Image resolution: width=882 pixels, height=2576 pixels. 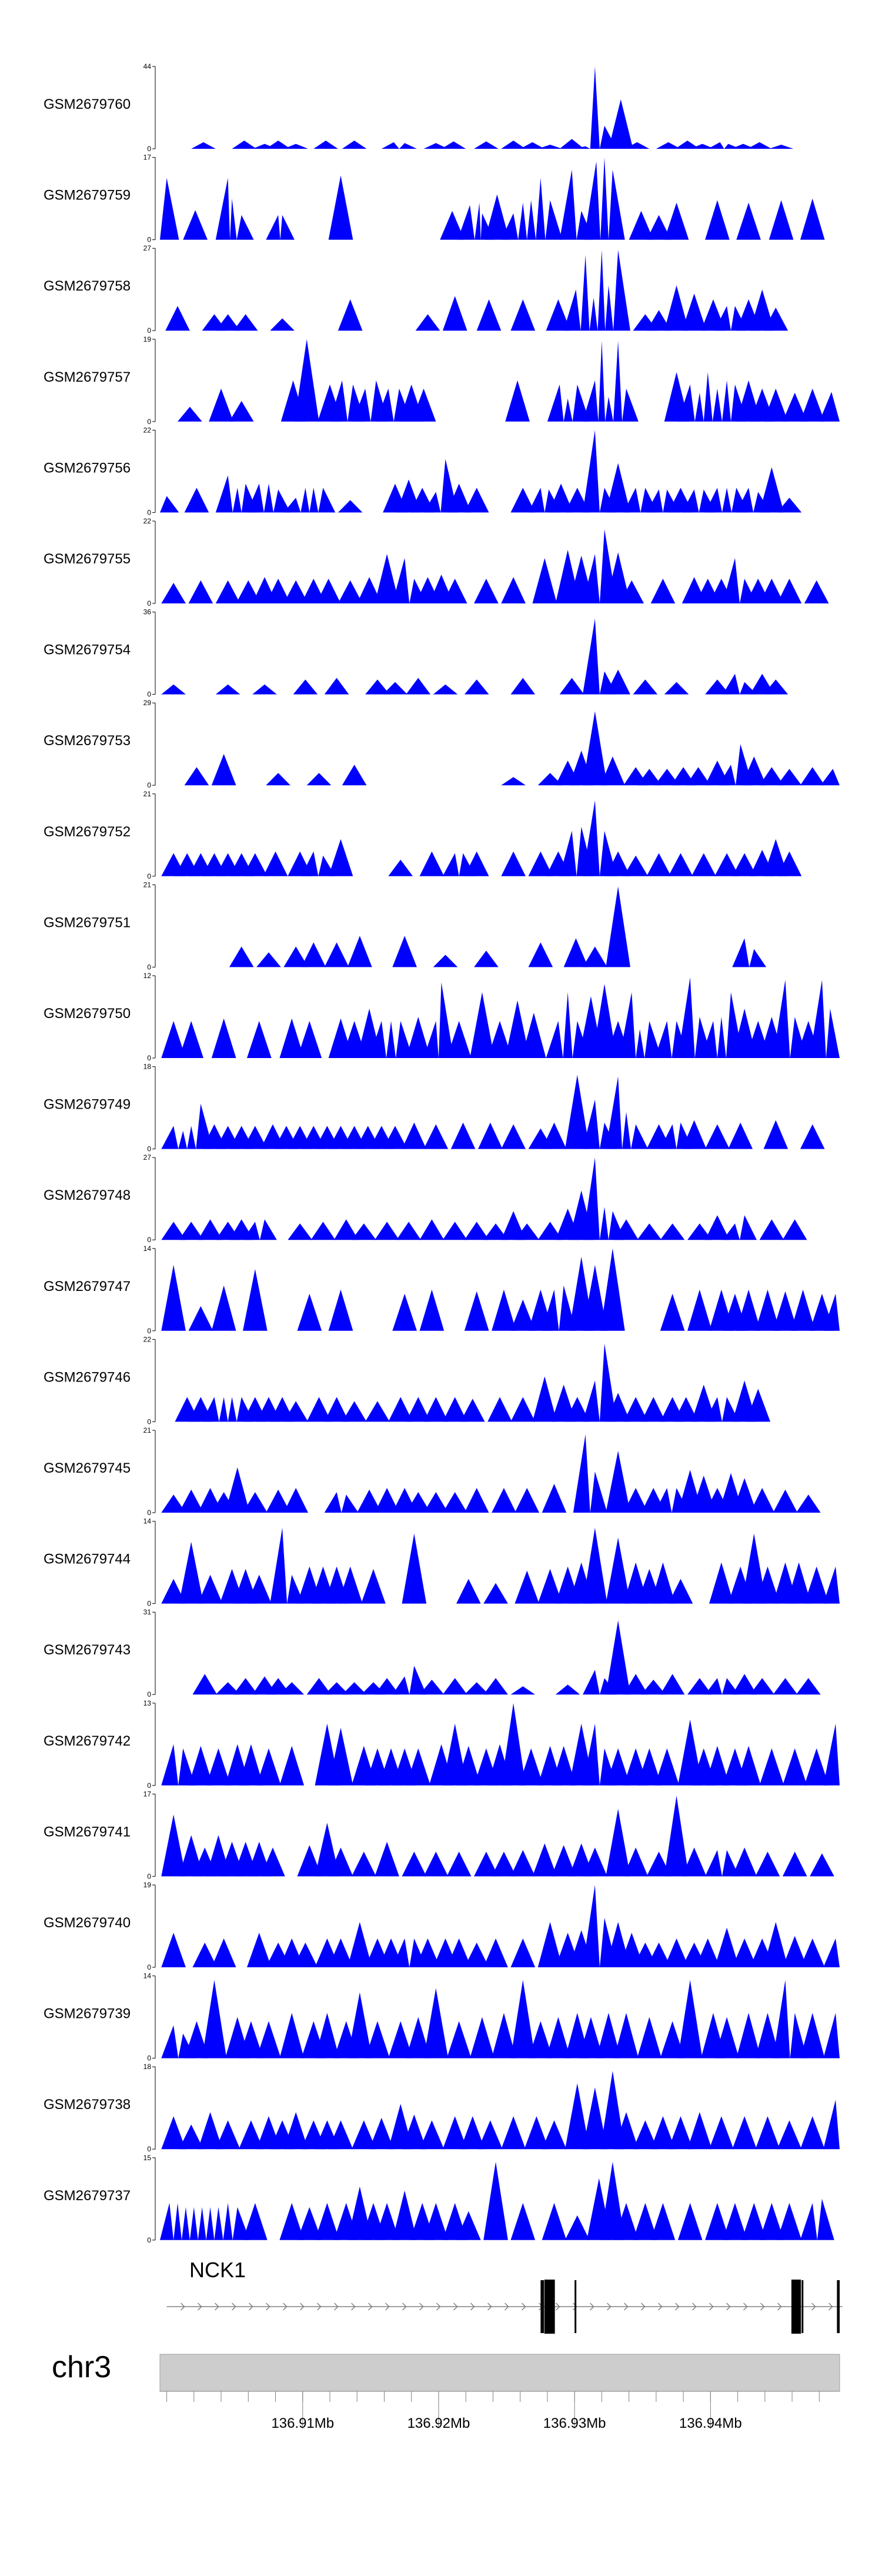 I want to click on coverage-track: GSM2679752 21 0, so click(x=423, y=835).